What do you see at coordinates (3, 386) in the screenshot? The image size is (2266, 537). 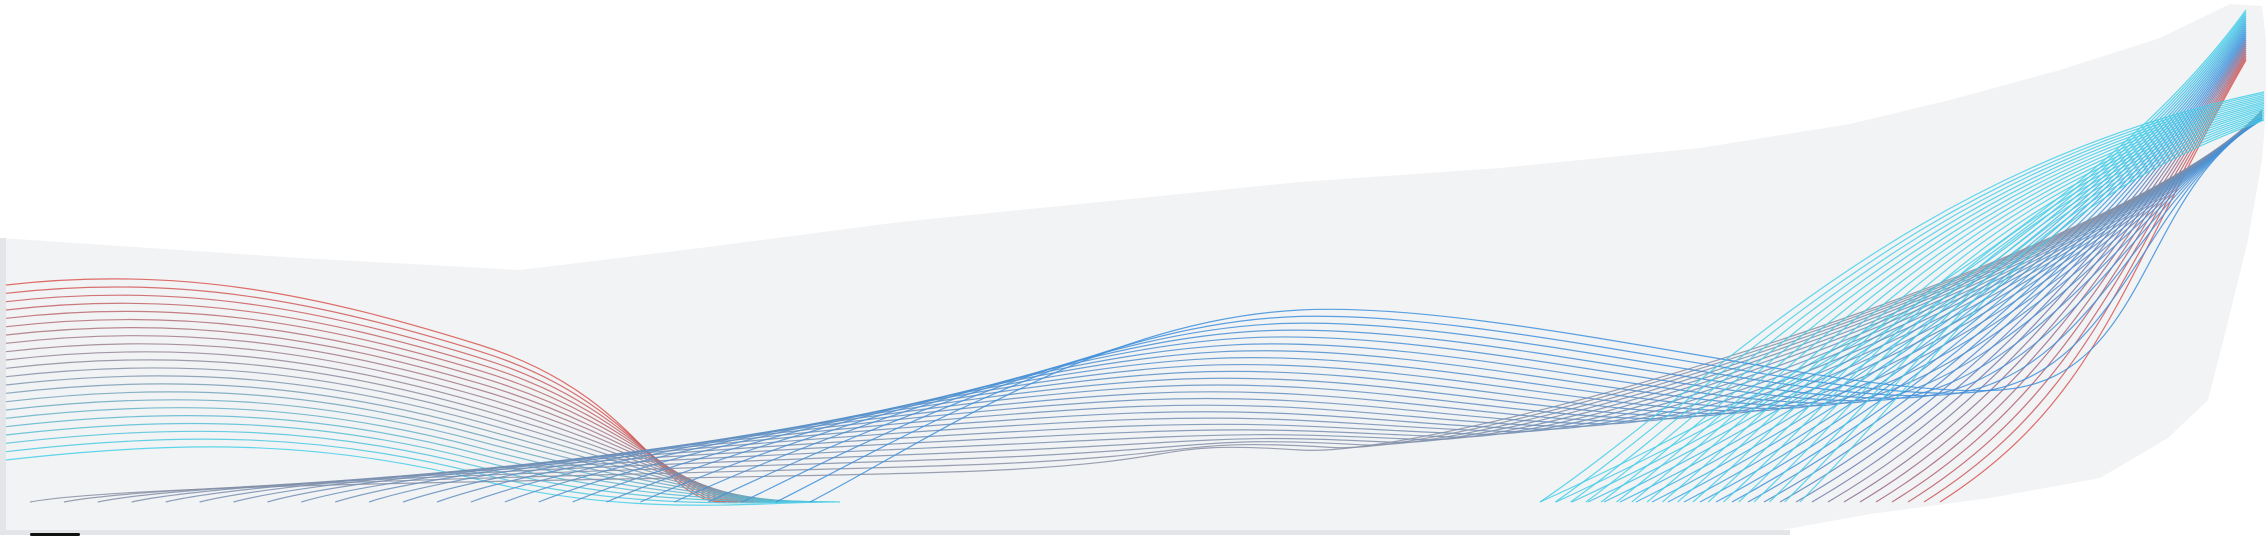 I see `panel-left-edge` at bounding box center [3, 386].